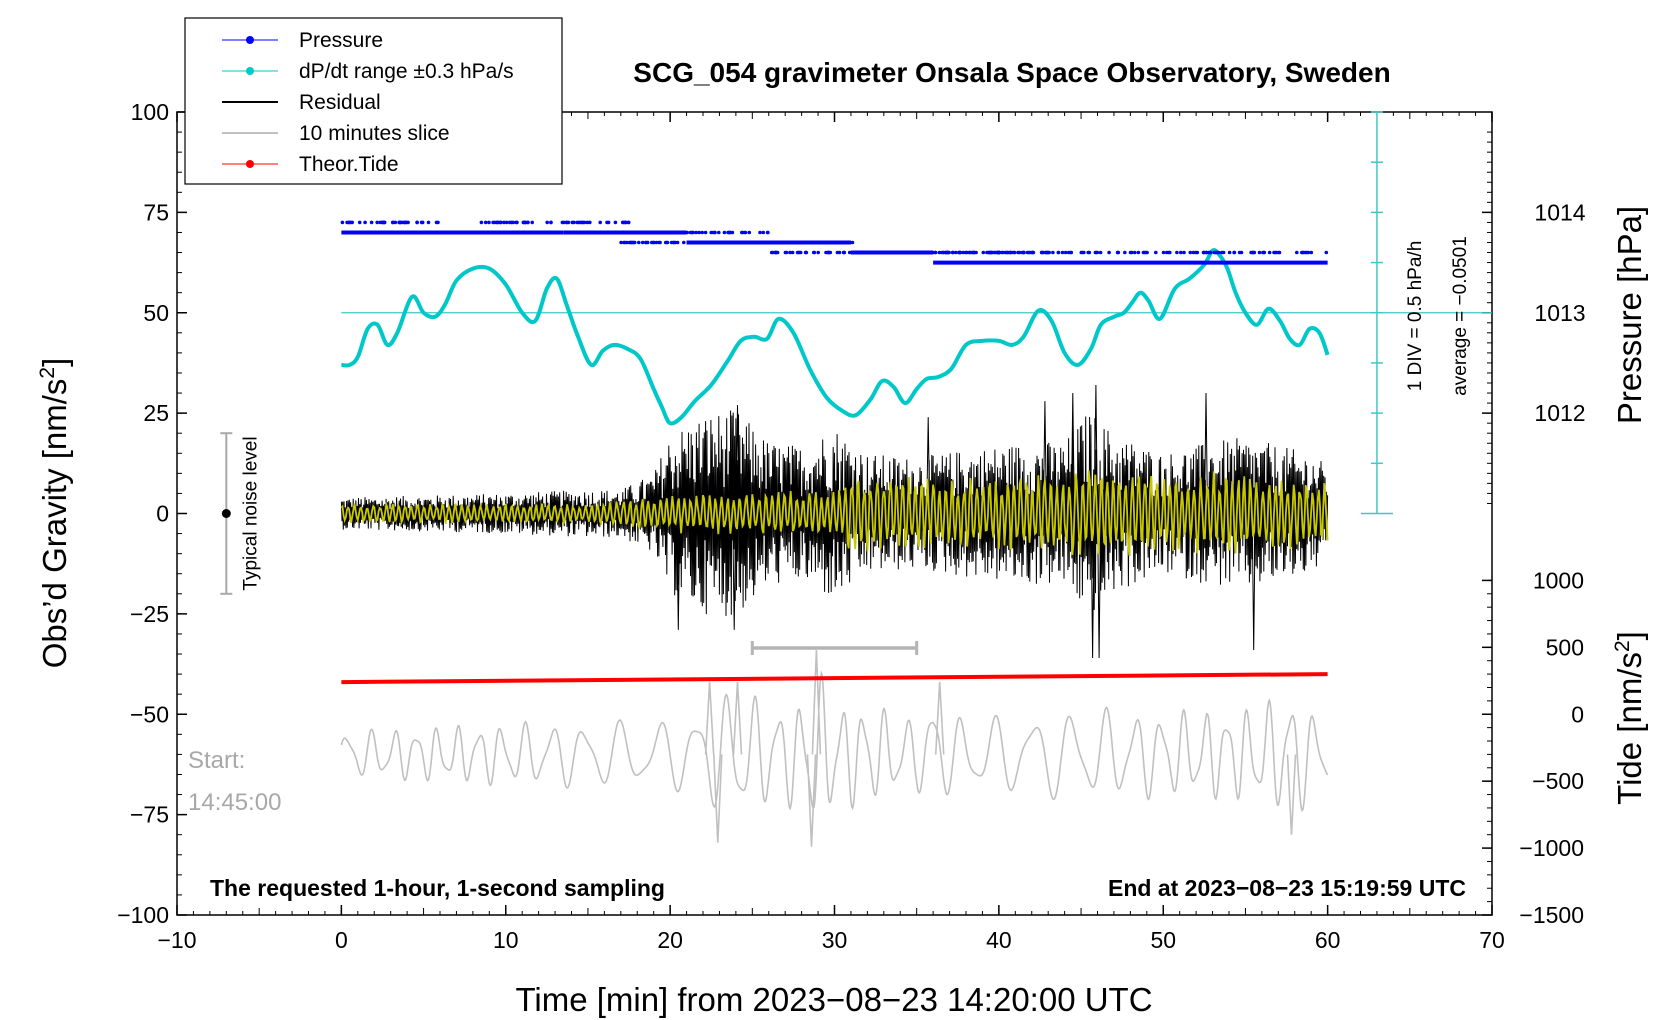  What do you see at coordinates (1163, 940) in the screenshot?
I see `x-tick-label: 50` at bounding box center [1163, 940].